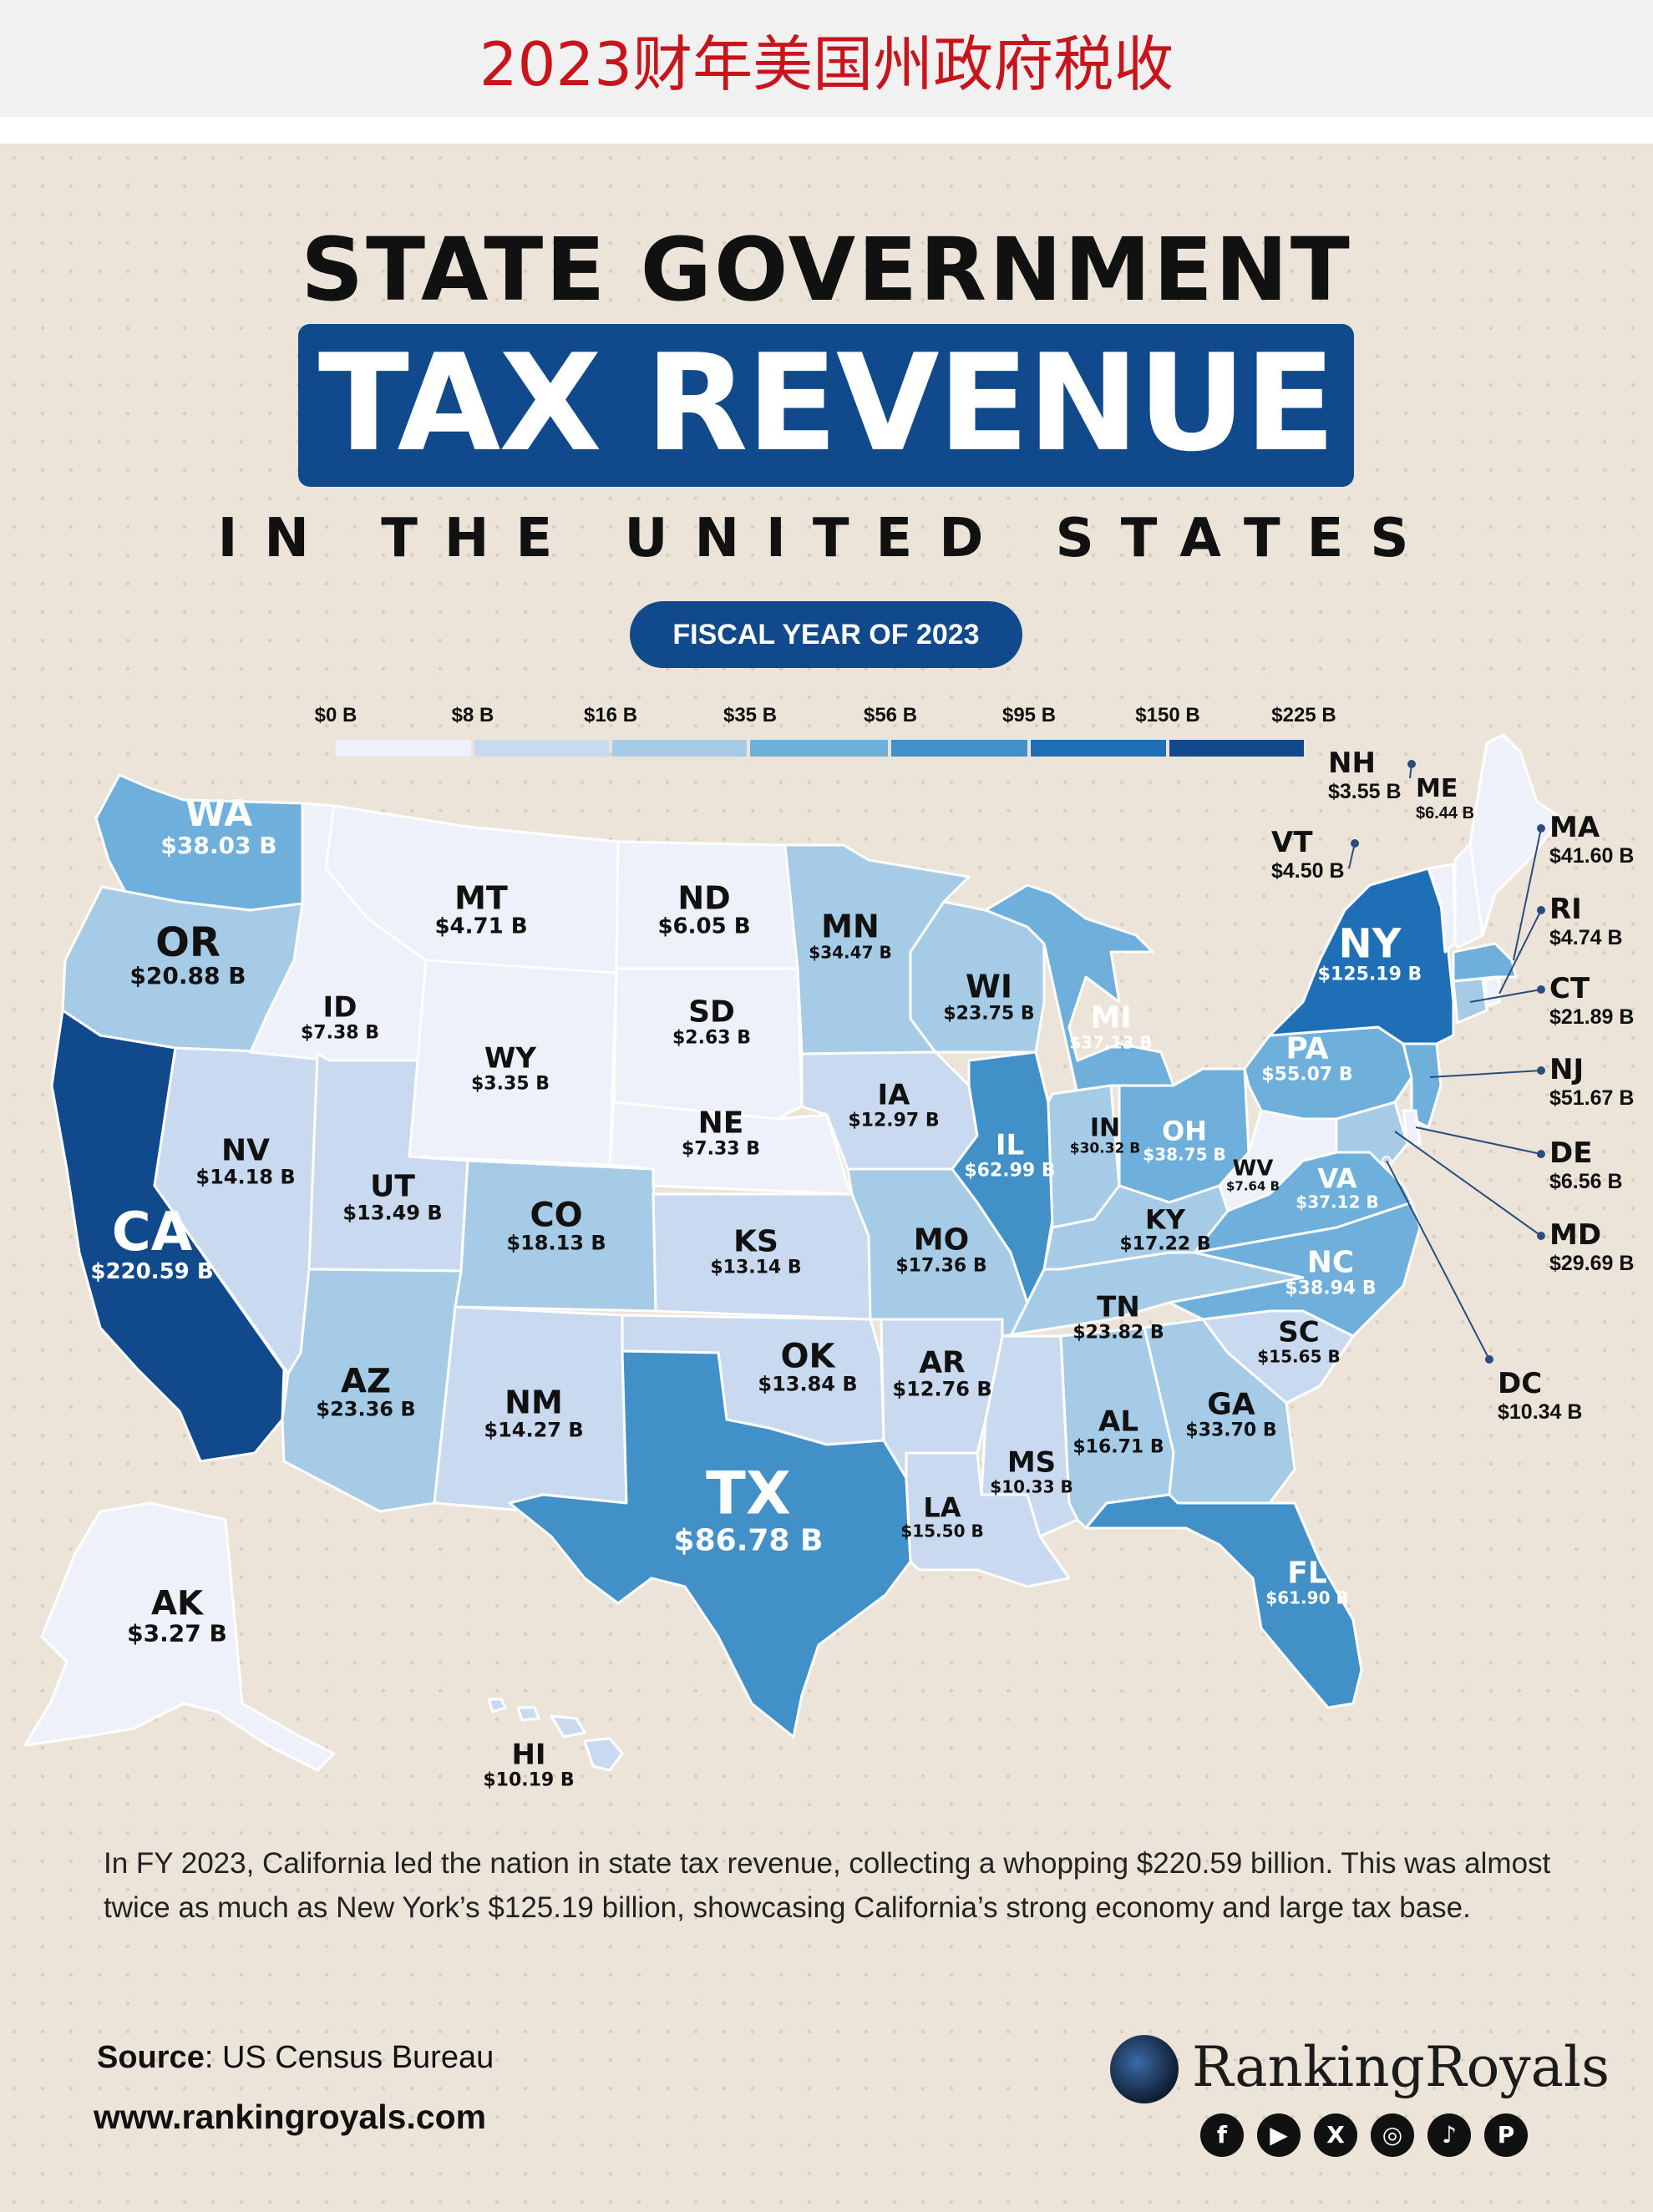  What do you see at coordinates (1307, 1597) in the screenshot?
I see `state-value: $61.90 B` at bounding box center [1307, 1597].